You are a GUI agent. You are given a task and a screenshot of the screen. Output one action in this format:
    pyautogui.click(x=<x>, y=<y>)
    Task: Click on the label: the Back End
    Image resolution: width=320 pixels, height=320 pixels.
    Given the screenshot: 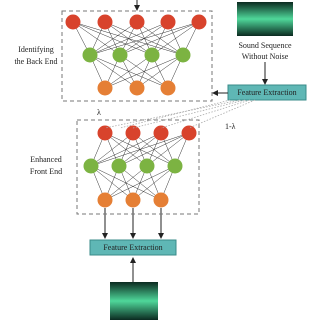 What is the action you would take?
    pyautogui.click(x=35, y=61)
    